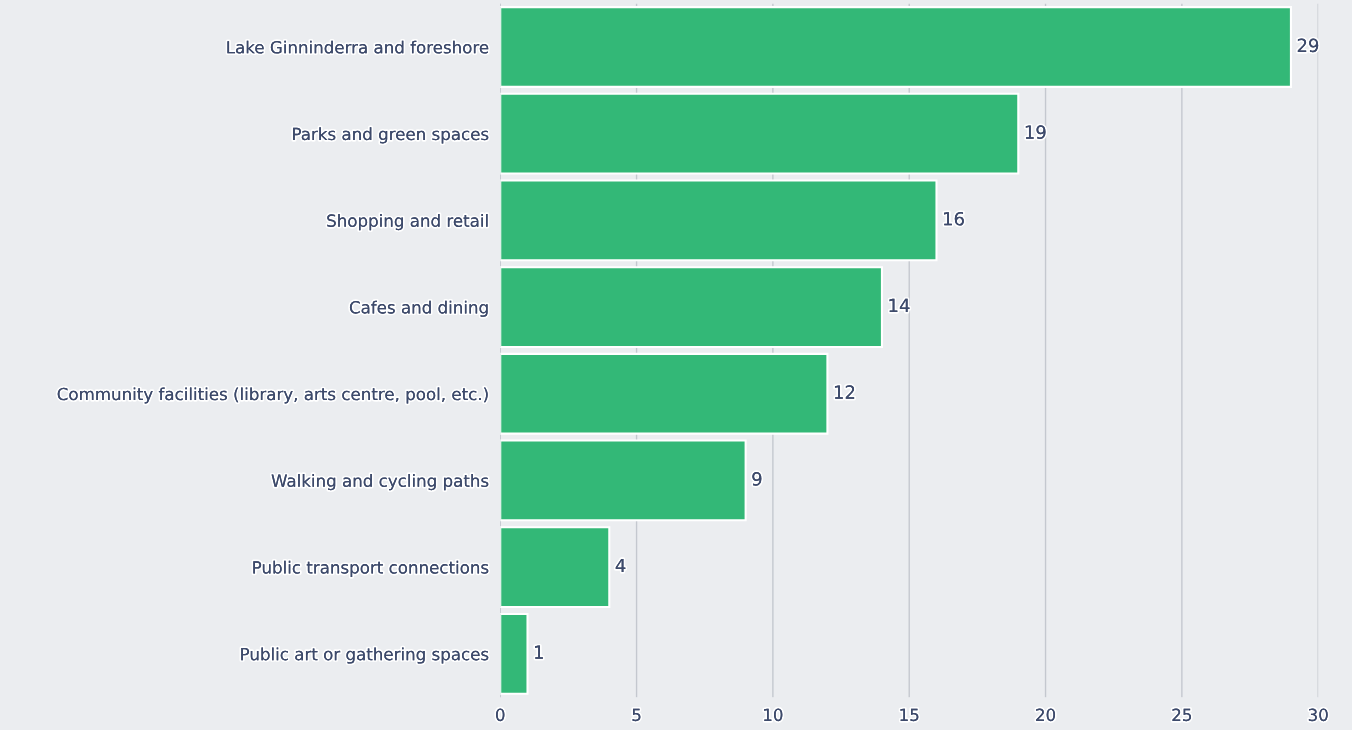  What do you see at coordinates (1035, 132) in the screenshot?
I see `data-label: 19` at bounding box center [1035, 132].